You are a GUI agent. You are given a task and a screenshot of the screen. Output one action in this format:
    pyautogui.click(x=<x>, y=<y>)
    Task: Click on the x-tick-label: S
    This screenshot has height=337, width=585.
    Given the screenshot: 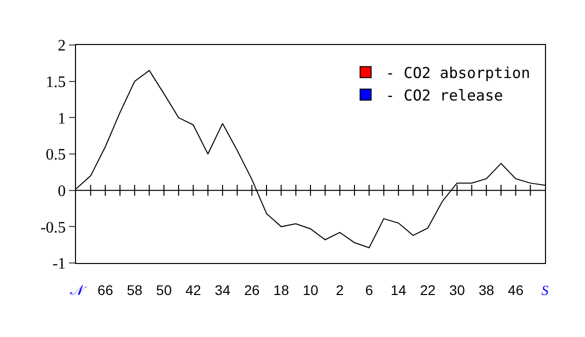 What is the action you would take?
    pyautogui.click(x=545, y=291)
    